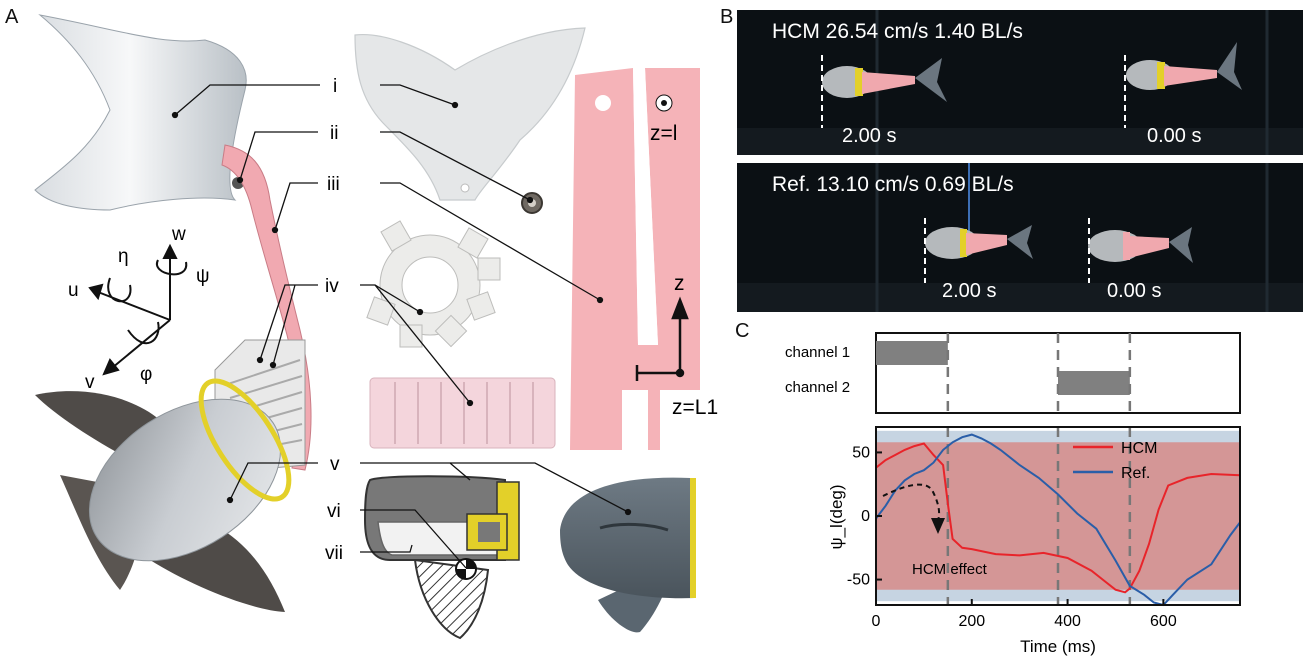 The image size is (1310, 660). What do you see at coordinates (695, 407) in the screenshot?
I see `z-l1-label: z=L1` at bounding box center [695, 407].